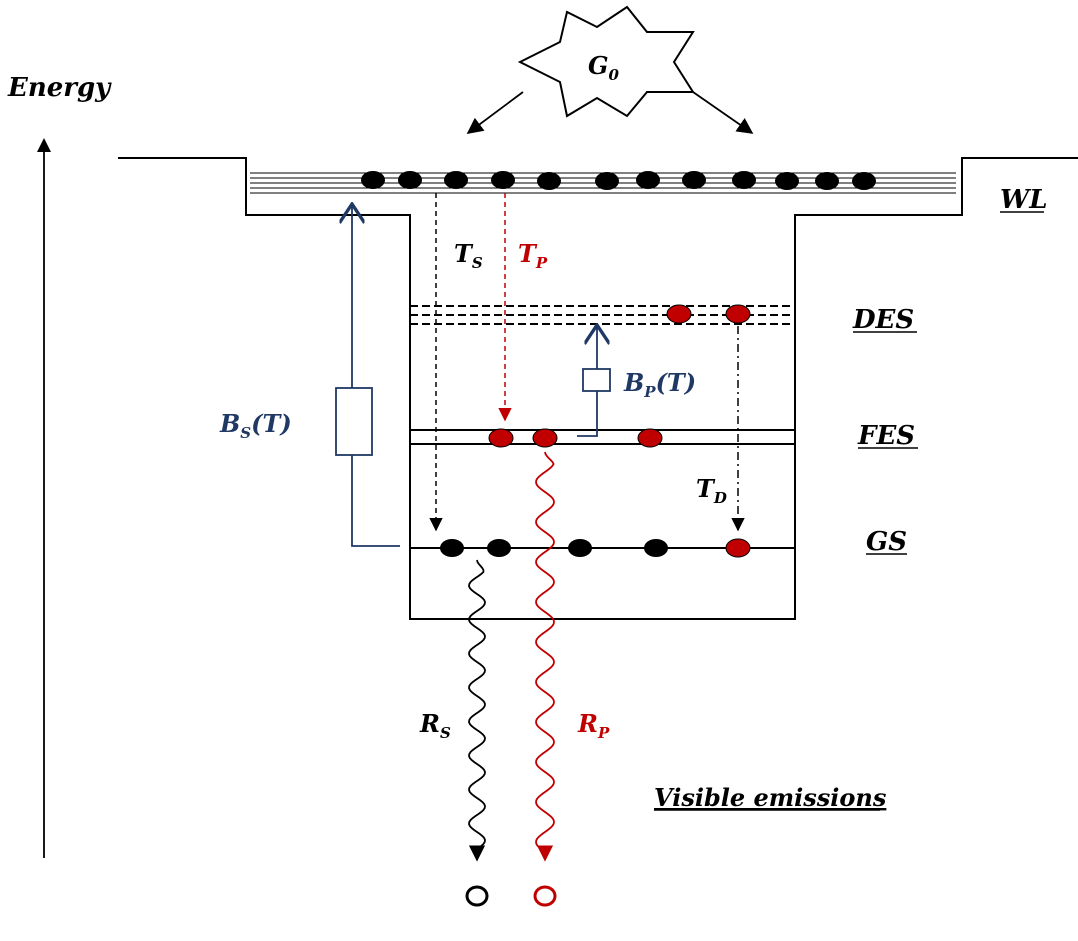 The image size is (1078, 941). I want to click on level-labels: WL DES FES GS, so click(949, 371).